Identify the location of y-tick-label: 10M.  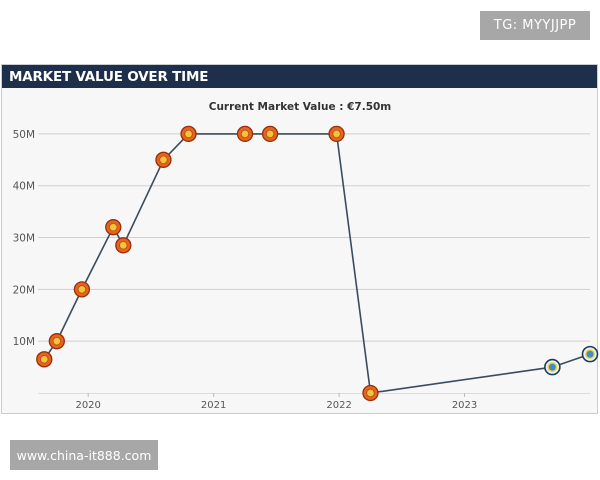
(24, 342).